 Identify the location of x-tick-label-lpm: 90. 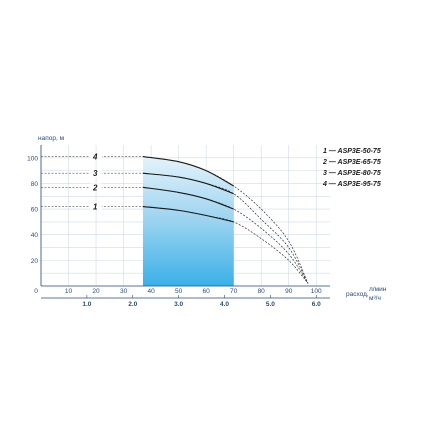
(289, 291).